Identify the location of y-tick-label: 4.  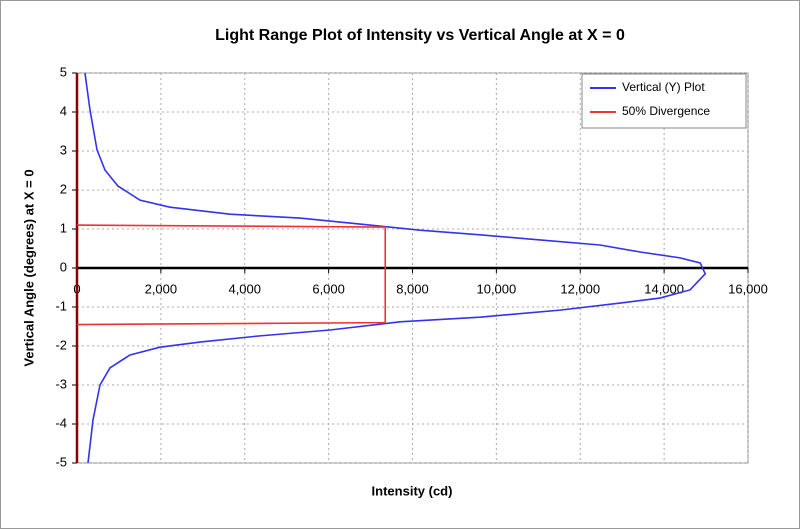
(63, 110).